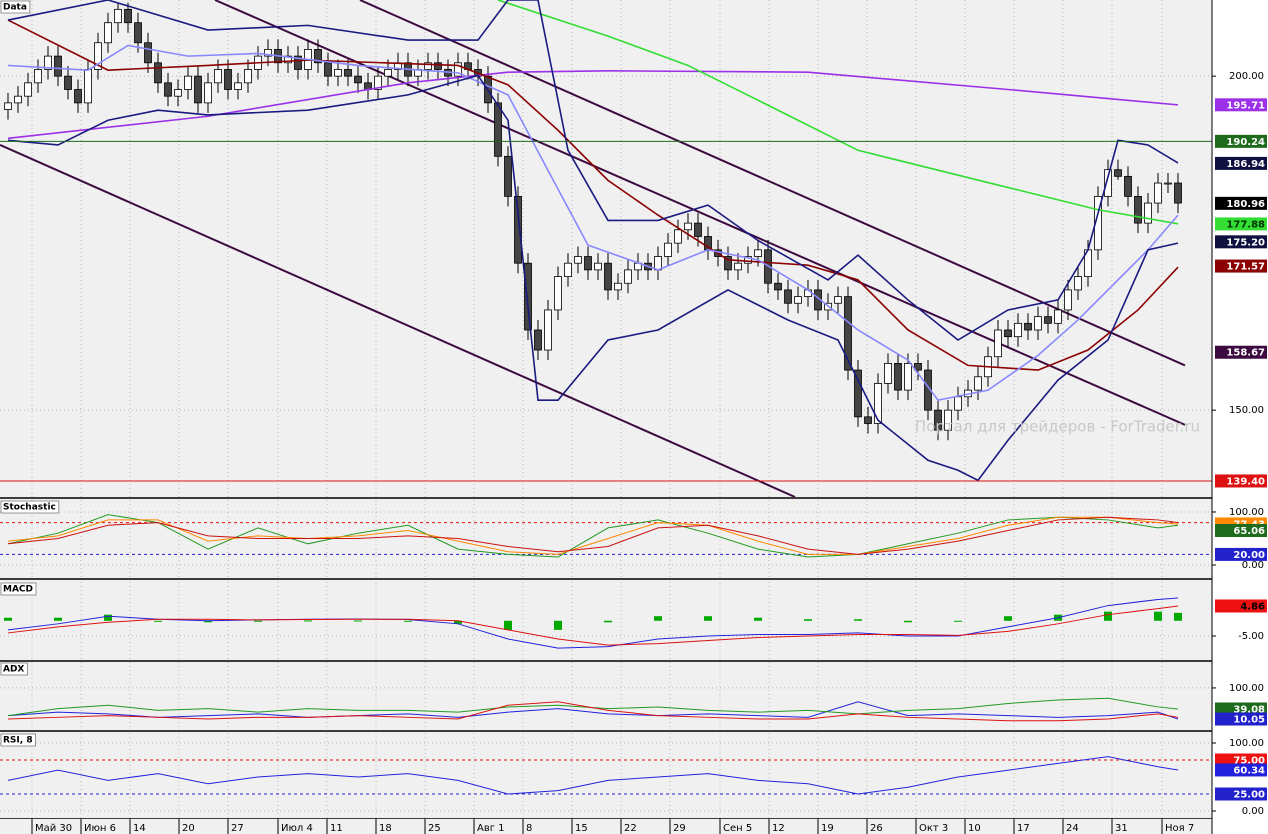 The height and width of the screenshot is (834, 1268). What do you see at coordinates (297, 828) in the screenshot?
I see `x-tick-label: Июл 4` at bounding box center [297, 828].